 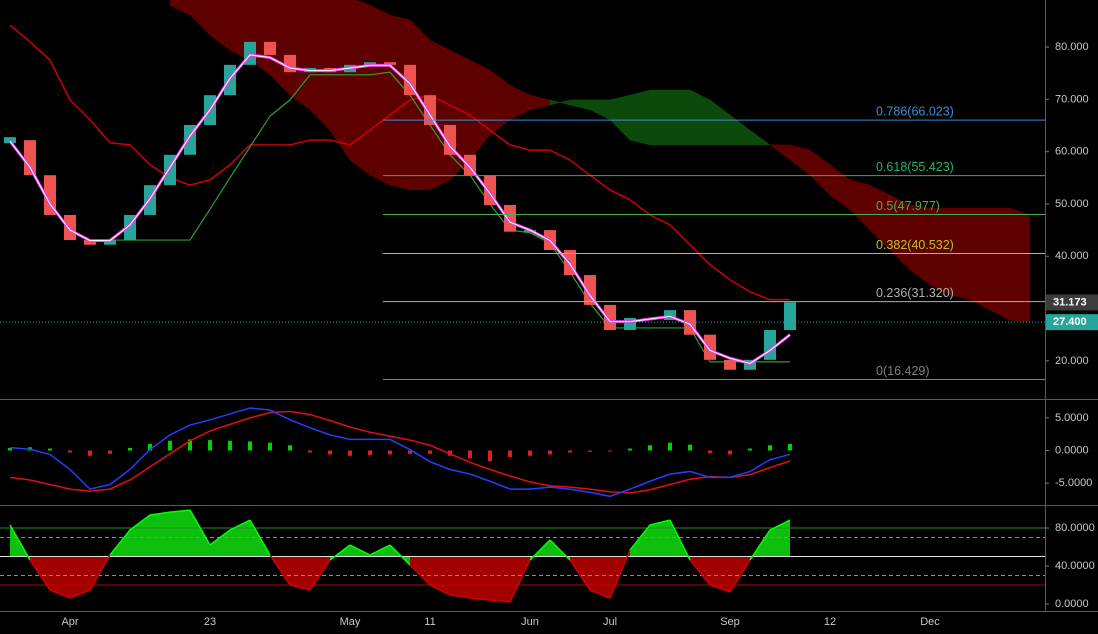 I want to click on y-tick-label: 0.0000, so click(x=1072, y=450).